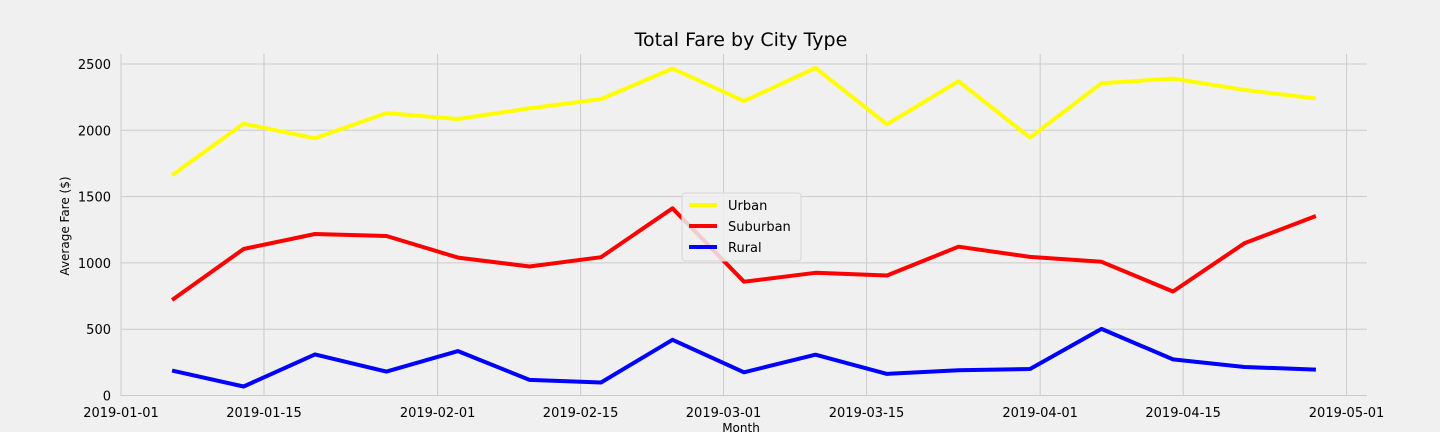 The width and height of the screenshot is (1440, 432). I want to click on x-tick-label: 2019-01-15, so click(264, 413).